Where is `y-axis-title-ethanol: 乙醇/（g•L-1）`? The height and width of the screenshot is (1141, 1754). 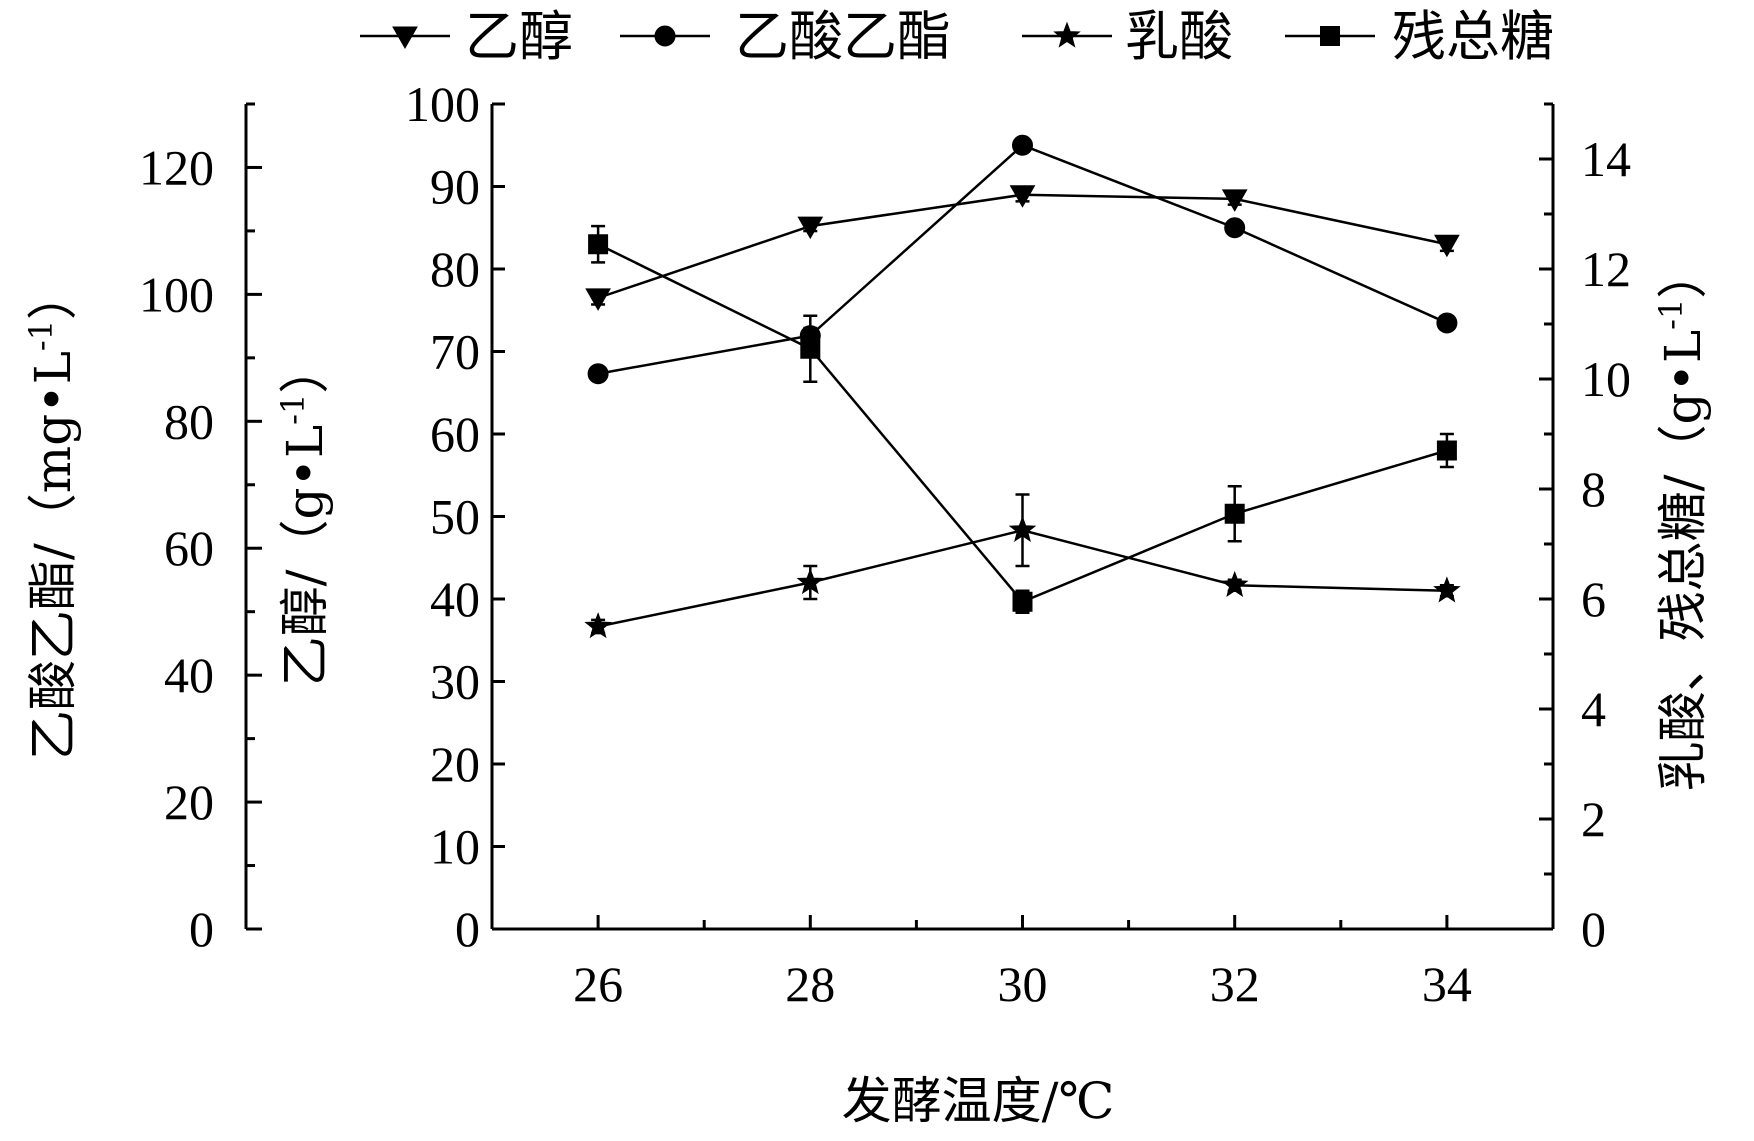 y-axis-title-ethanol: 乙醇/（g•L-1） is located at coordinates (304, 515).